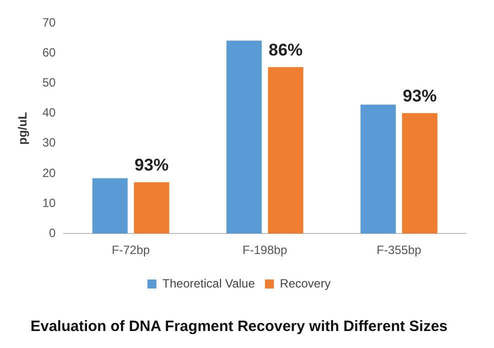  What do you see at coordinates (239, 327) in the screenshot?
I see `text: Evaluation of DNA Fragment Recovery with Different Sizes` at bounding box center [239, 327].